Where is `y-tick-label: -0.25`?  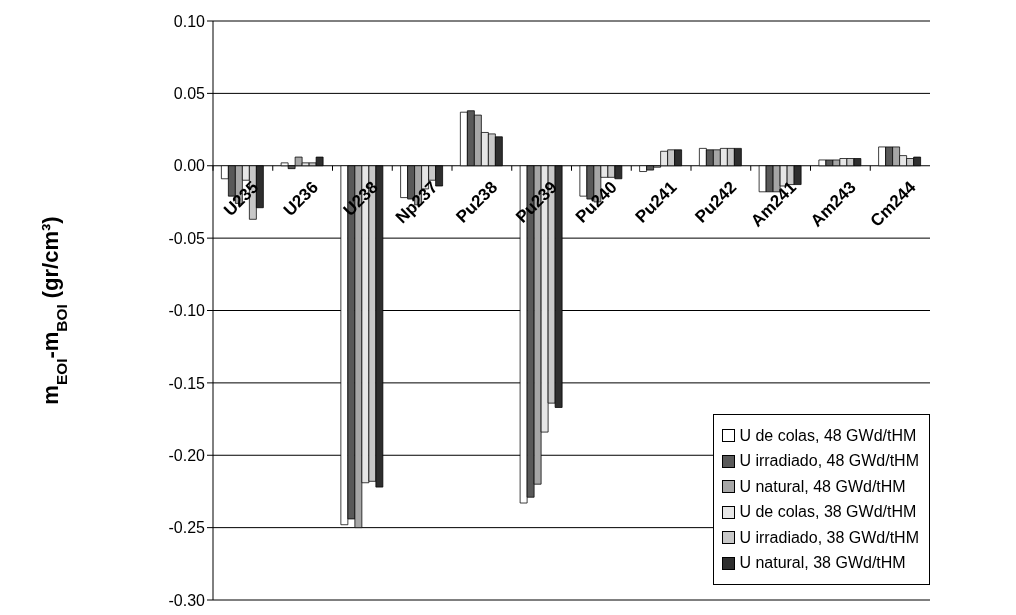
y-tick-label: -0.25 is located at coordinates (187, 528).